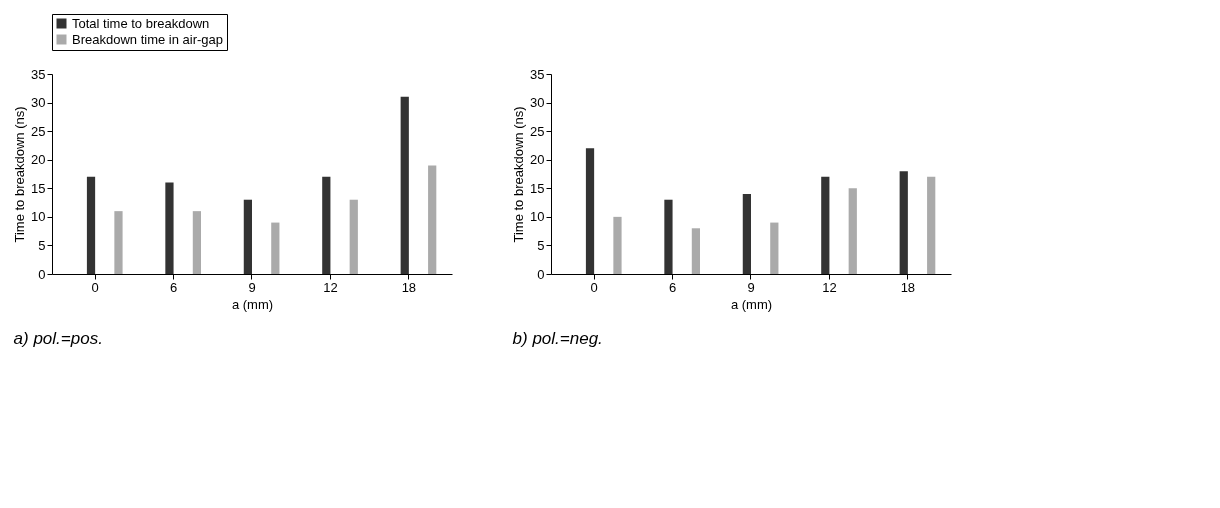  I want to click on text: a) pol.=pos., so click(58, 338).